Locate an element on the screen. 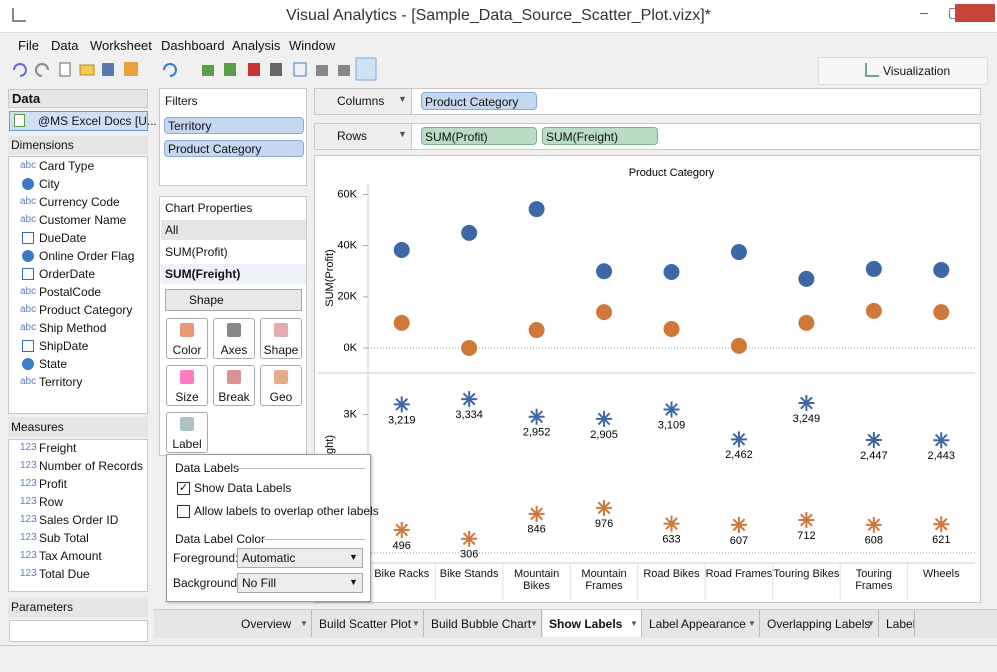  toolbar is located at coordinates (193, 70).